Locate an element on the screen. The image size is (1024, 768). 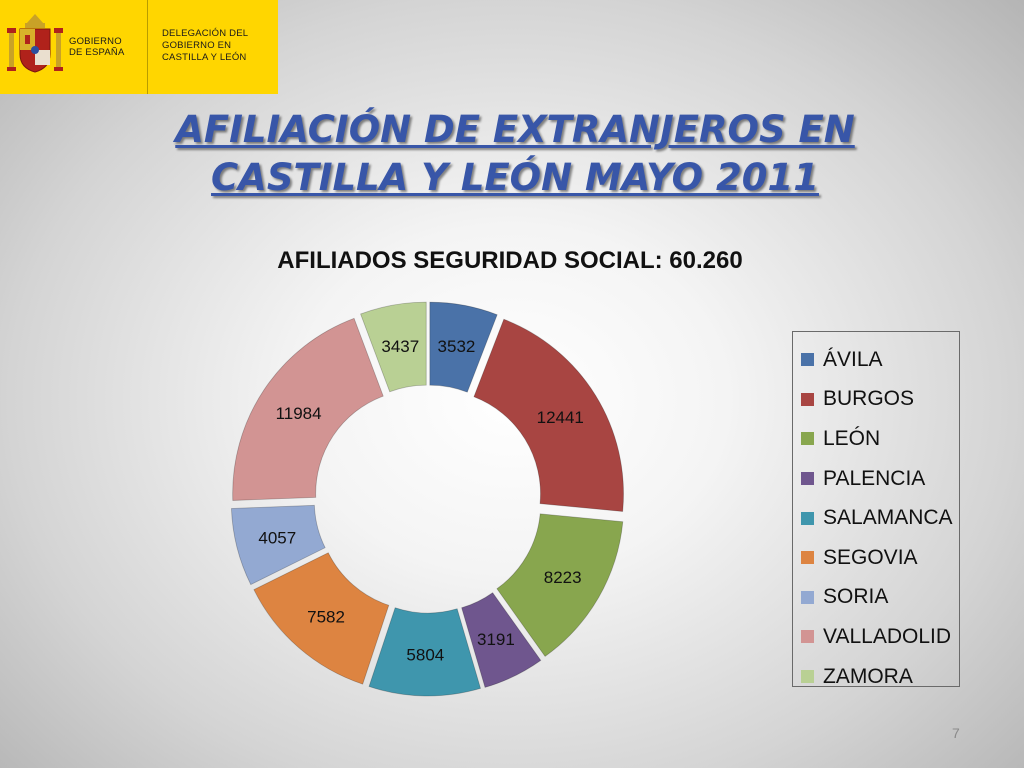
legend-item-valladolid: VALLADOLID is located at coordinates (880, 637).